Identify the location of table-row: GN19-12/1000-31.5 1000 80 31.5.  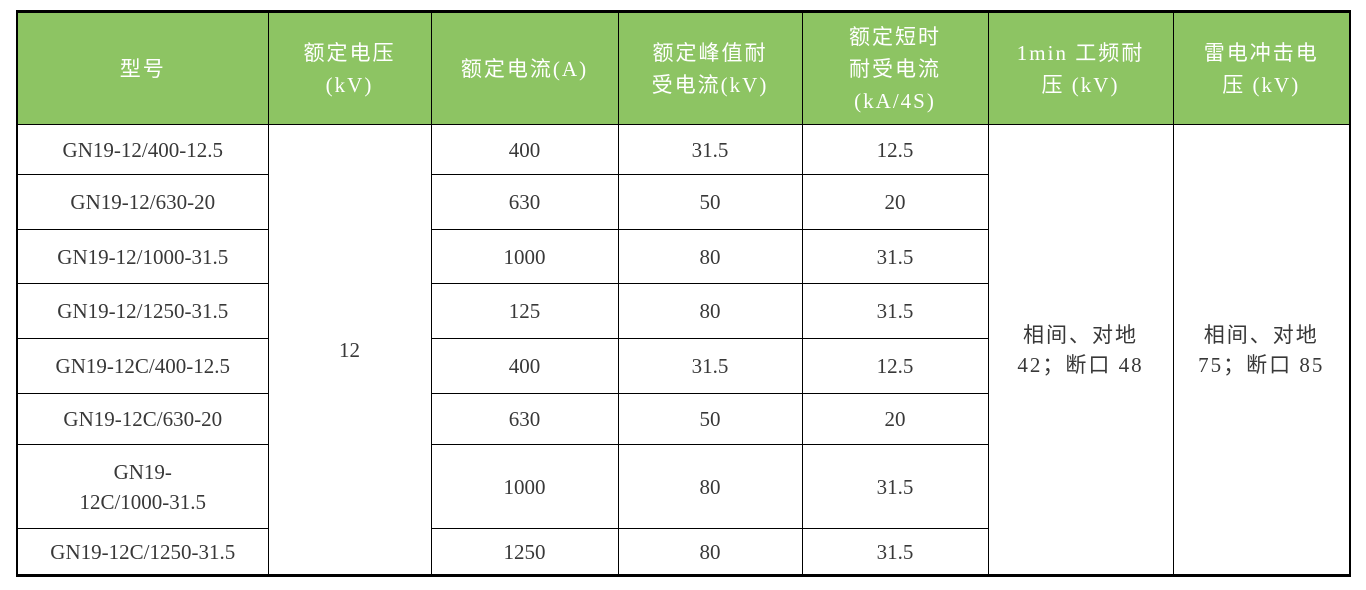
(683, 256).